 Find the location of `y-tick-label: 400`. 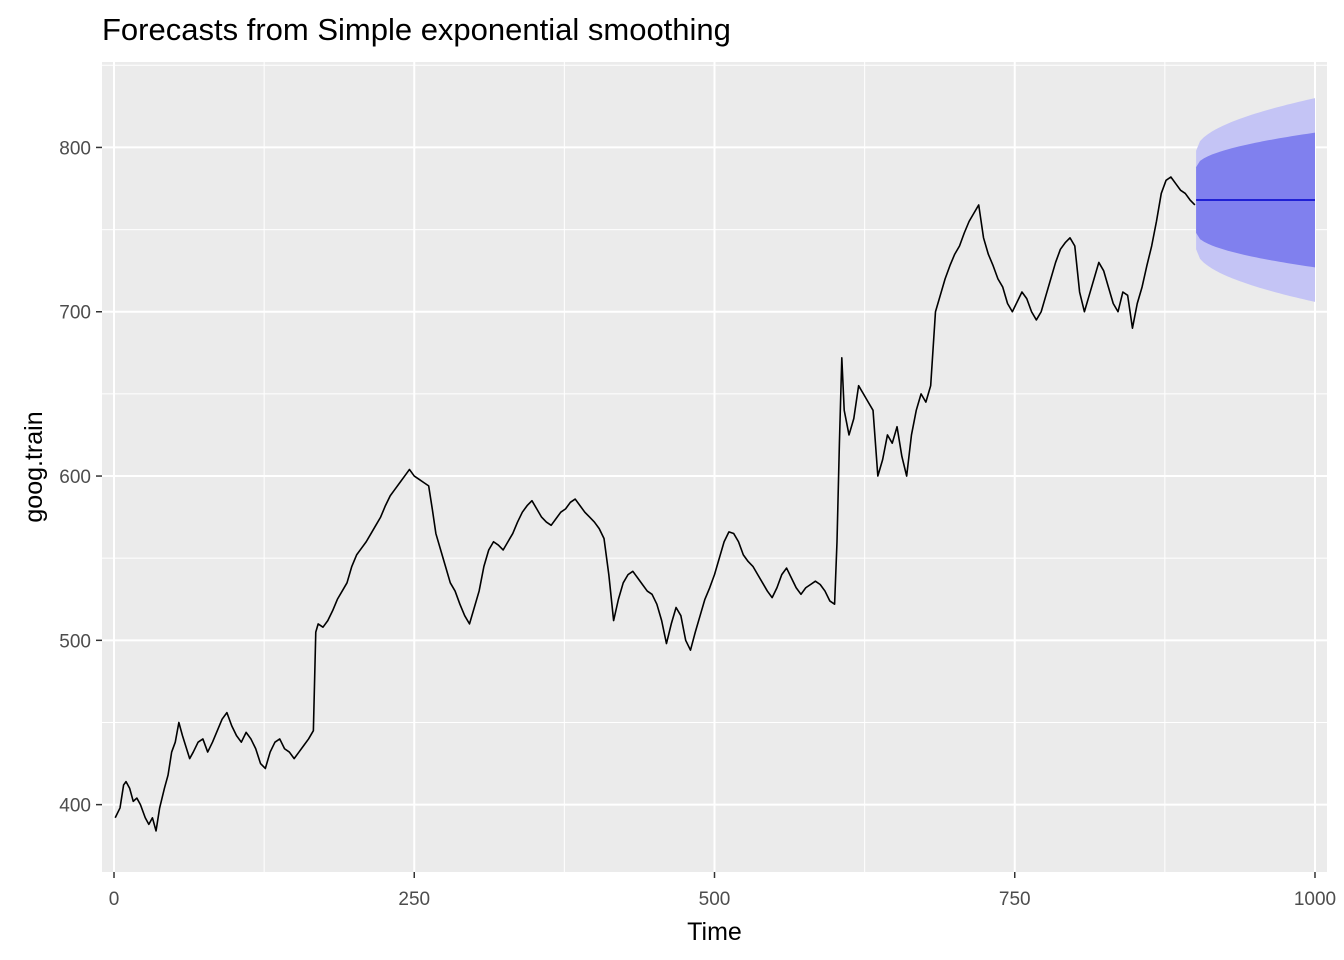

y-tick-label: 400 is located at coordinates (75, 806).